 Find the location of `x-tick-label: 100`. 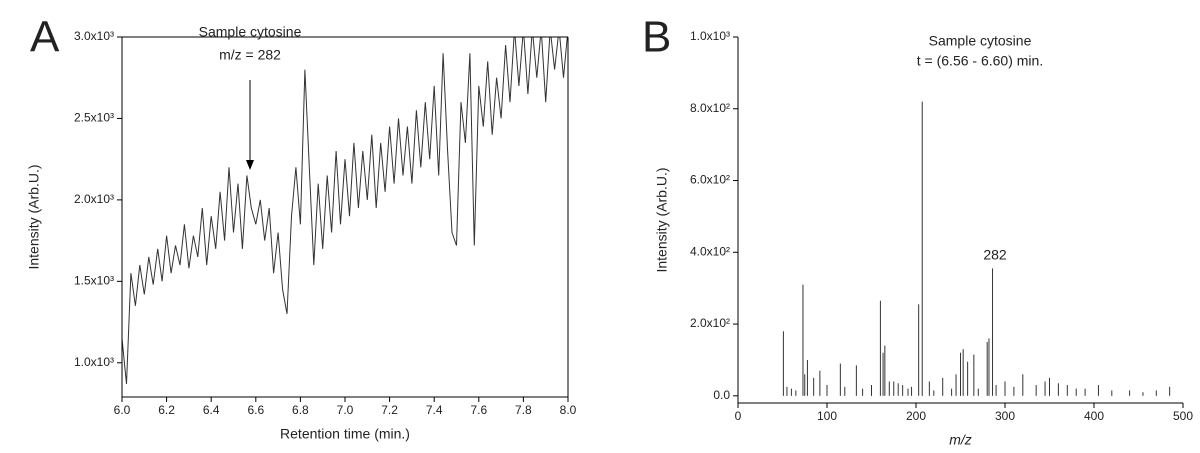

x-tick-label: 100 is located at coordinates (827, 416).